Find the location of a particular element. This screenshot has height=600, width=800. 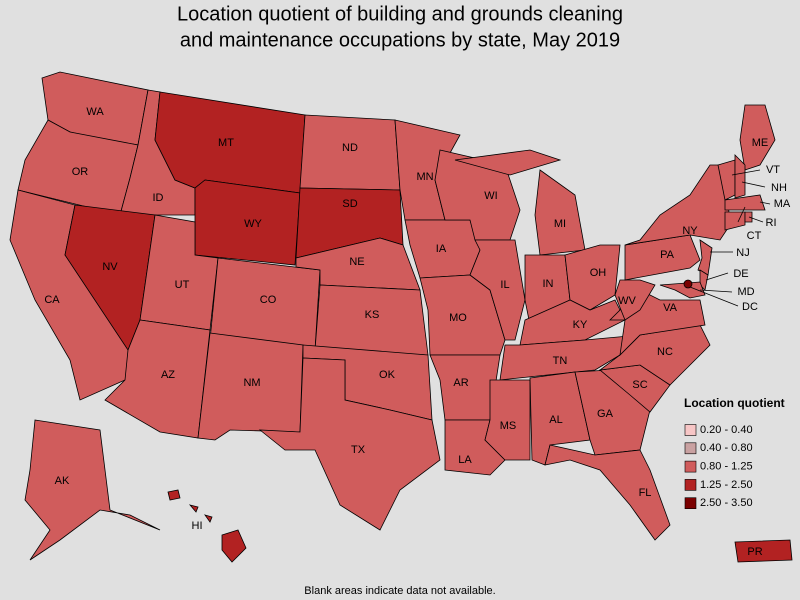

legend-title: Location quotient is located at coordinates (734, 403).